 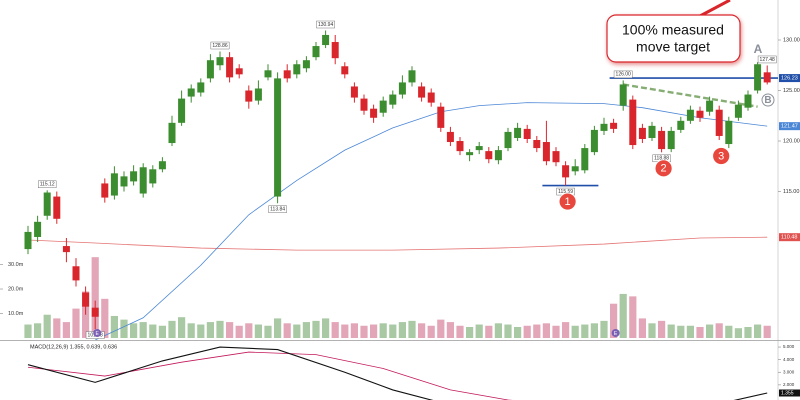 I want to click on swing-marker-label: 1, so click(x=568, y=202).